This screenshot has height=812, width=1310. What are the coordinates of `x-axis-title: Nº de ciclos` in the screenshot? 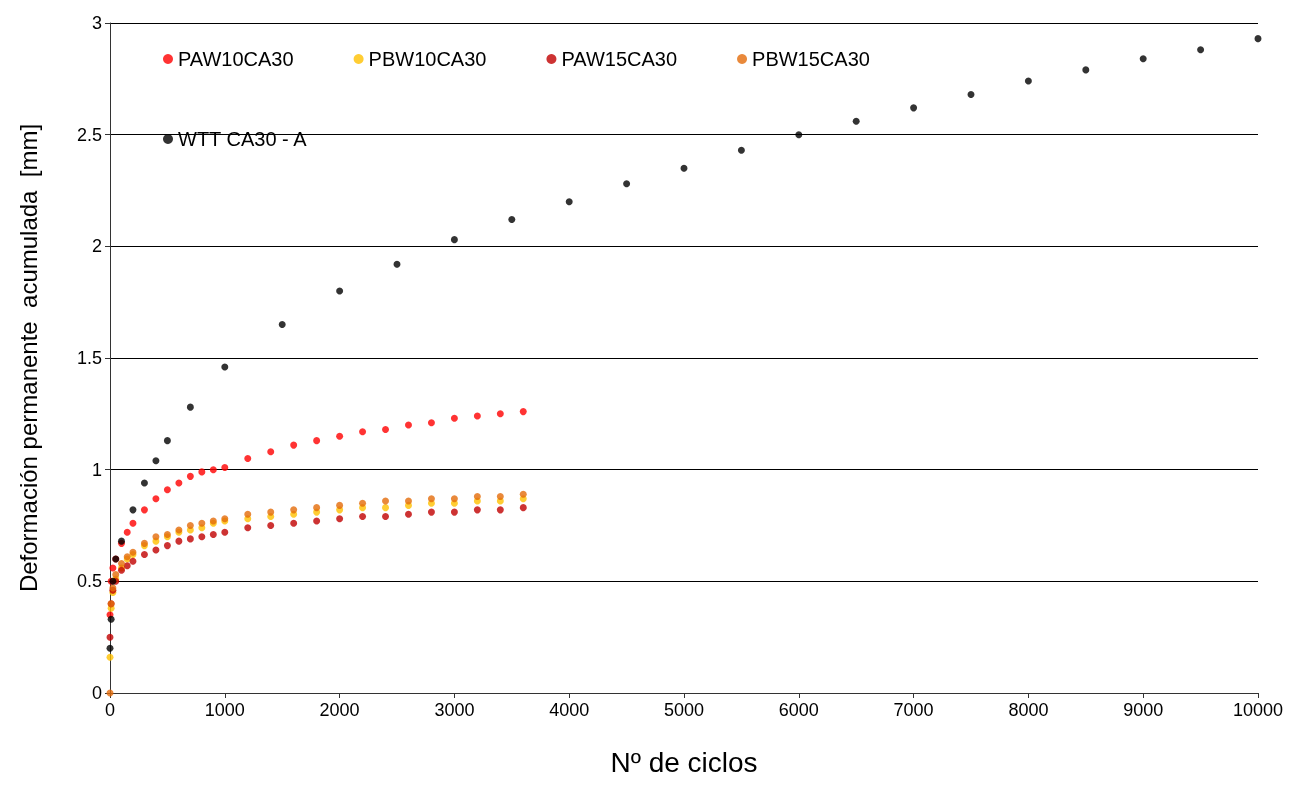 It's located at (684, 762).